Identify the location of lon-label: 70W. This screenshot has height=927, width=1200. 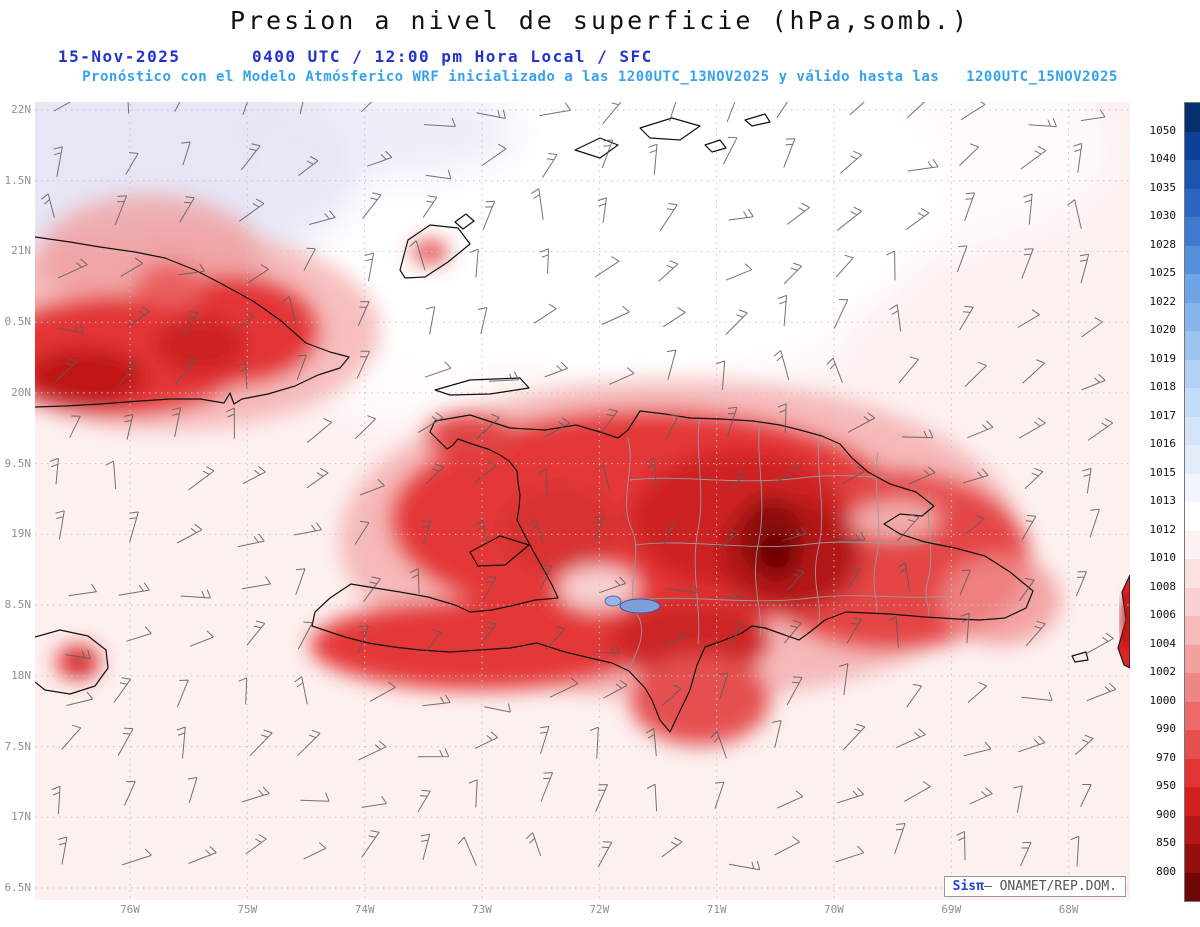
(834, 909).